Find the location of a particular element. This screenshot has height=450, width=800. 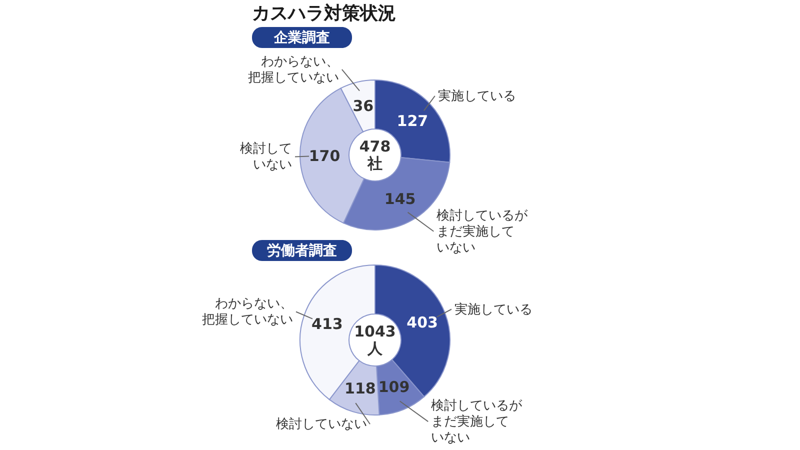

text: 478社 is located at coordinates (375, 155).